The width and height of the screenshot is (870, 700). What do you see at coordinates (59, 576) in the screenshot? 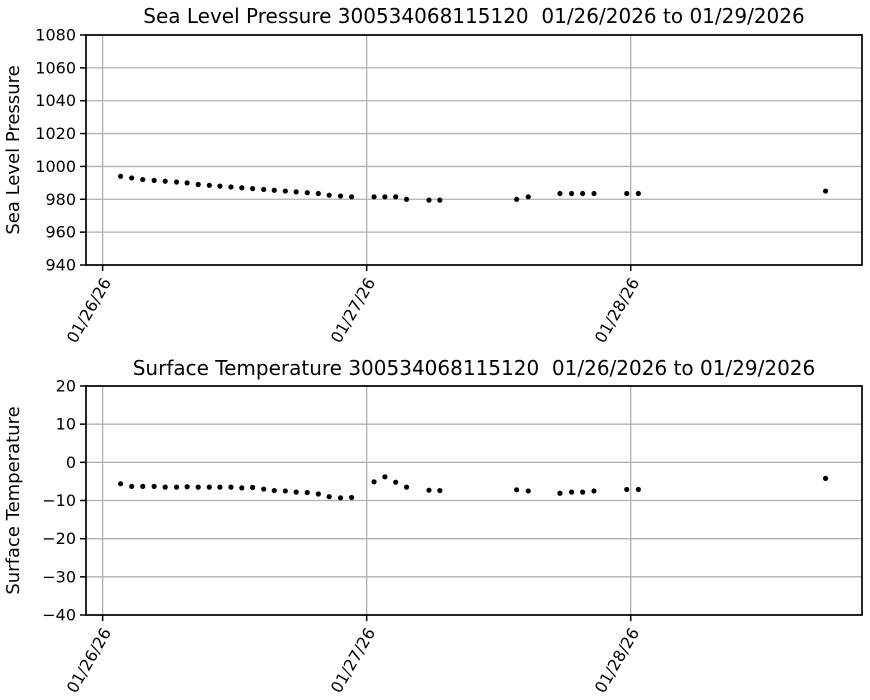
I see `y-tick-label: −30` at bounding box center [59, 576].